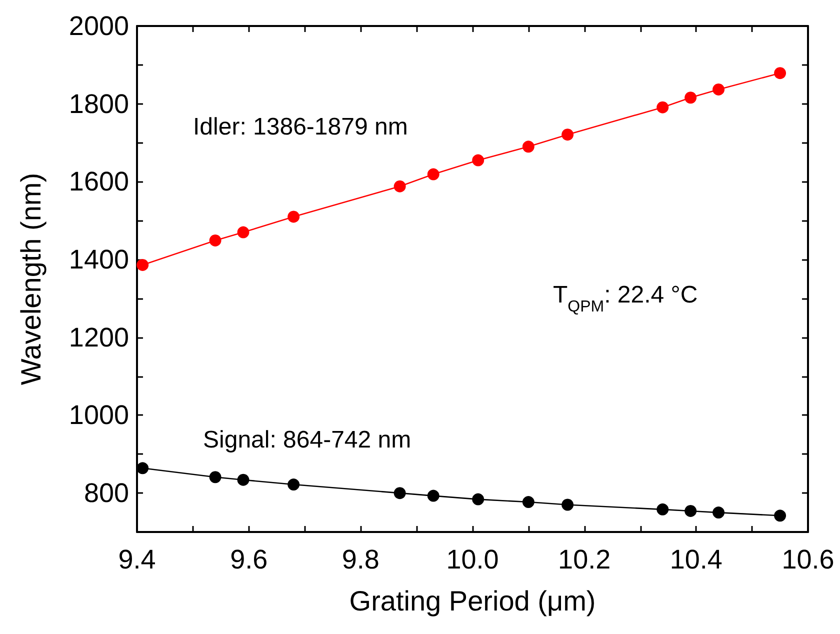  I want to click on x-tick-label: 10.6, so click(808, 559).